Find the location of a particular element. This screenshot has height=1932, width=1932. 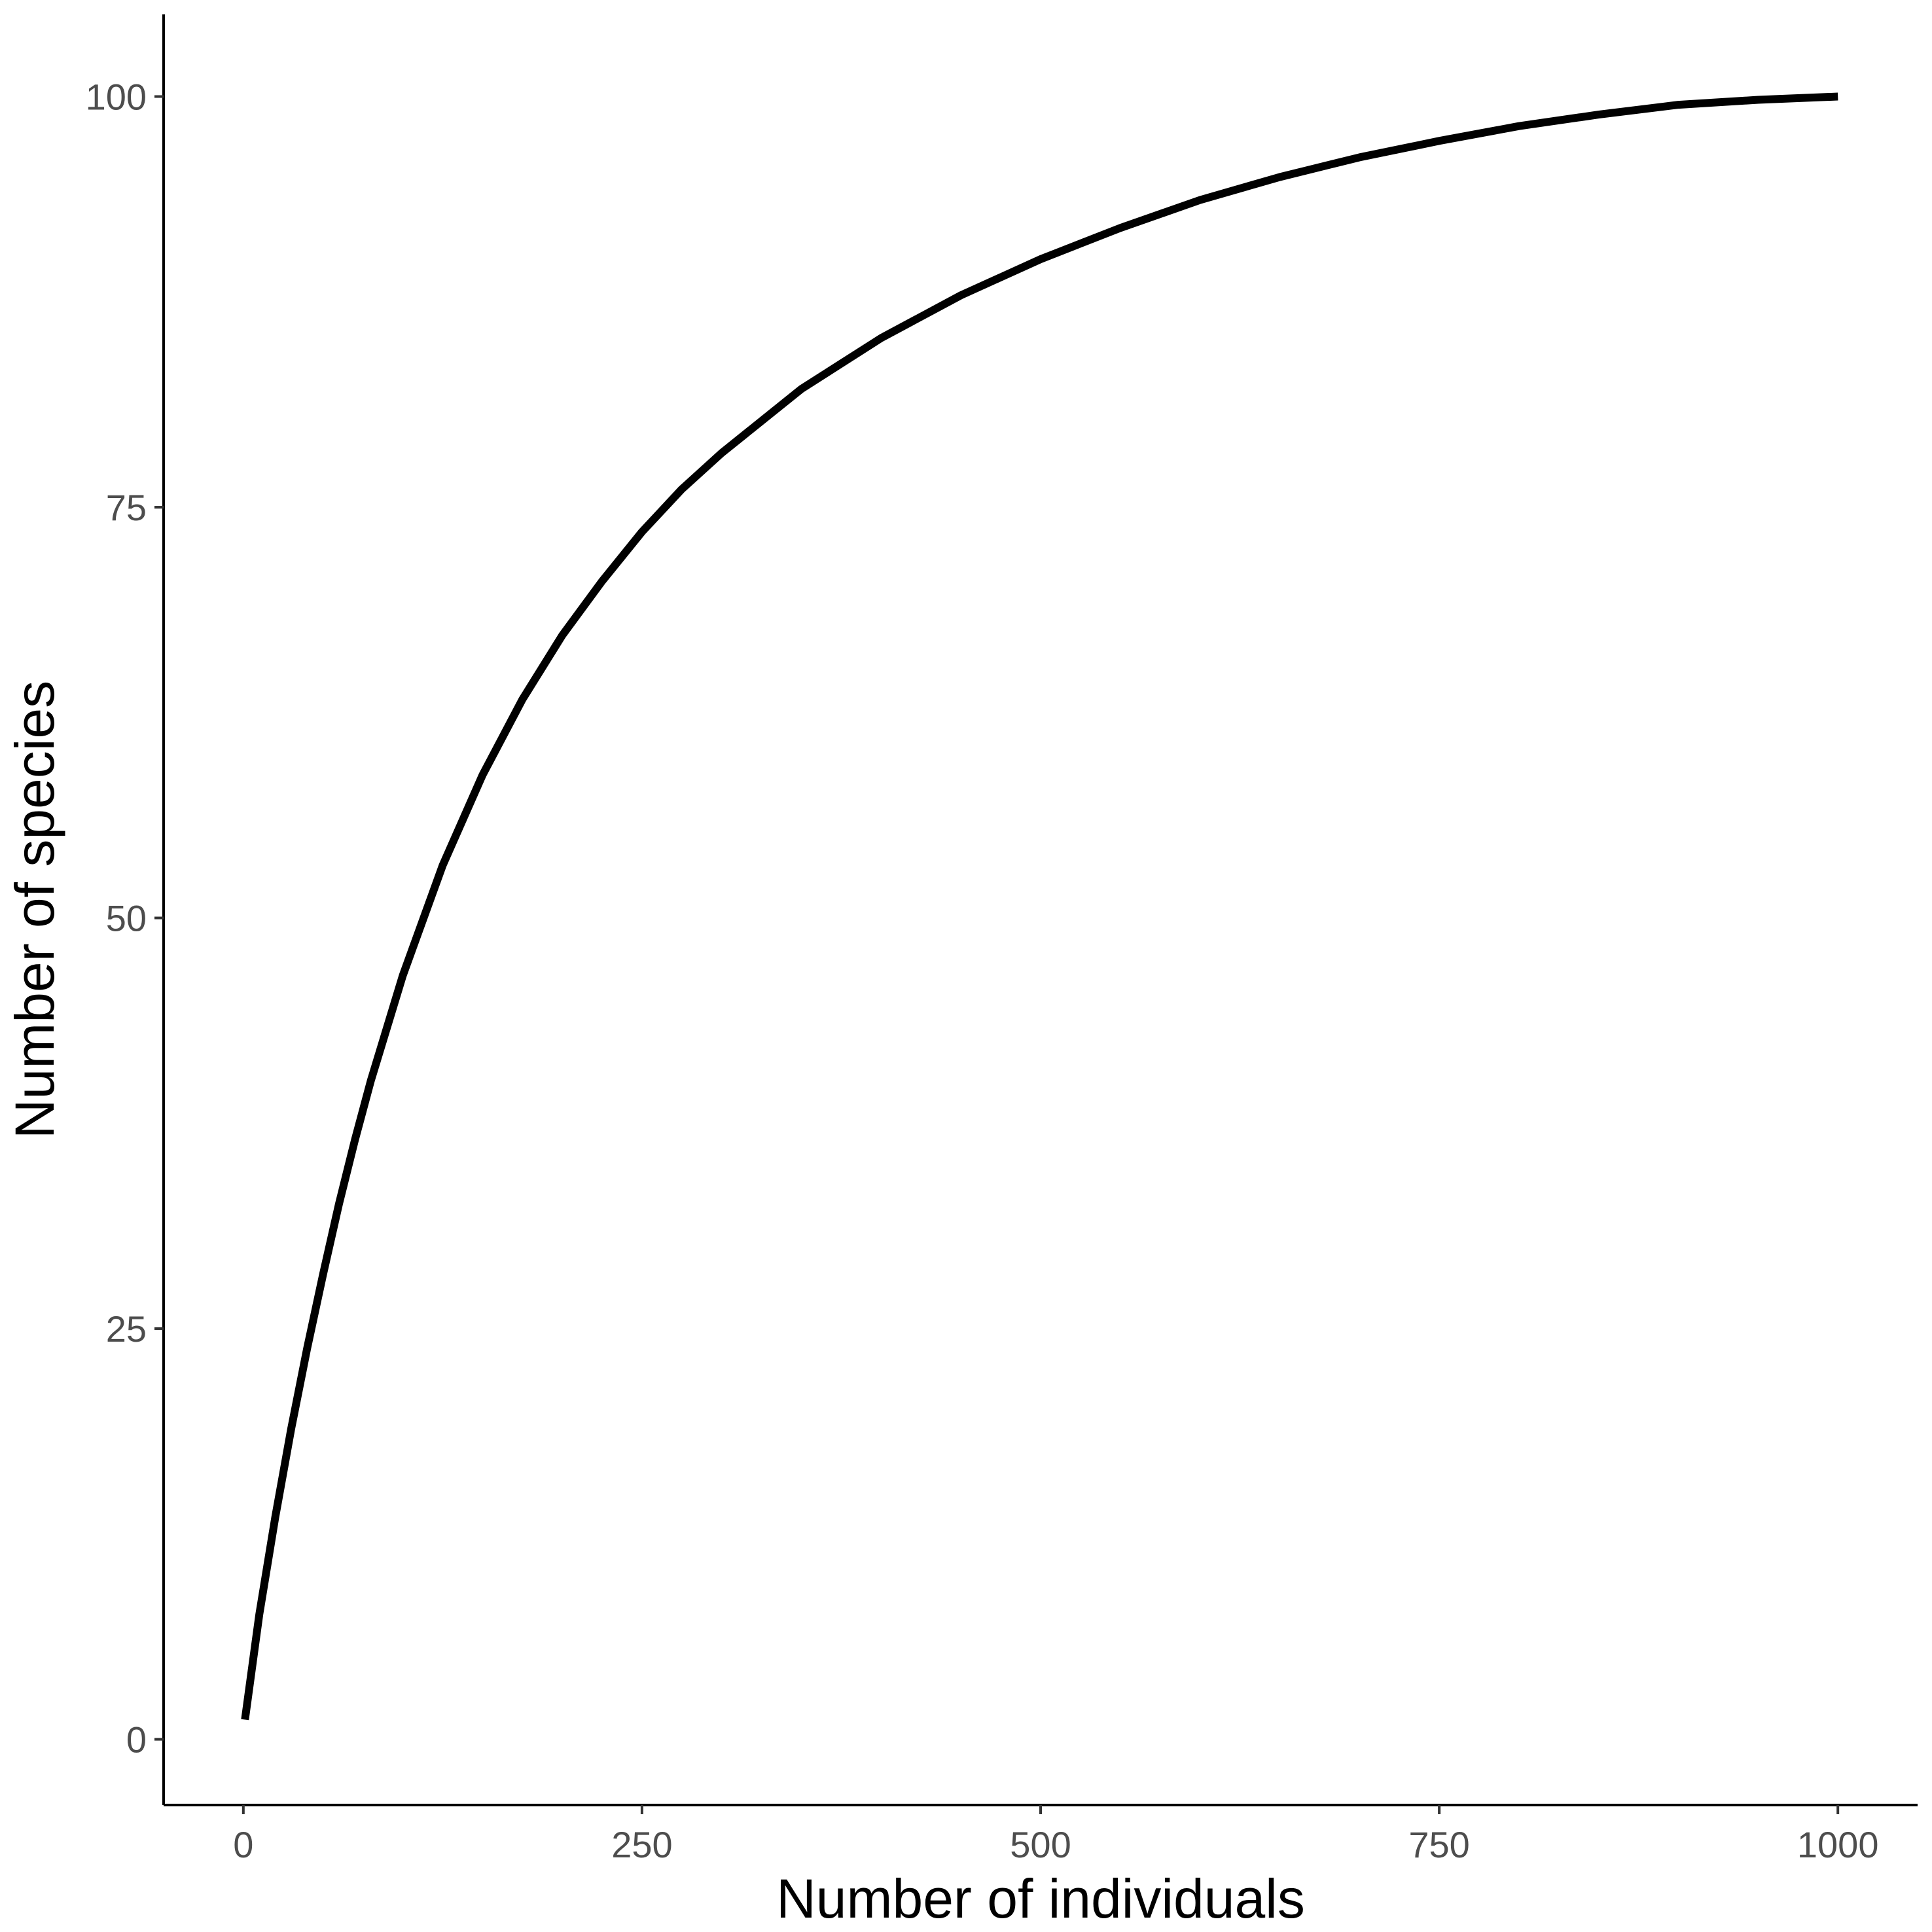

x-tick-label: 250 is located at coordinates (641, 1844).